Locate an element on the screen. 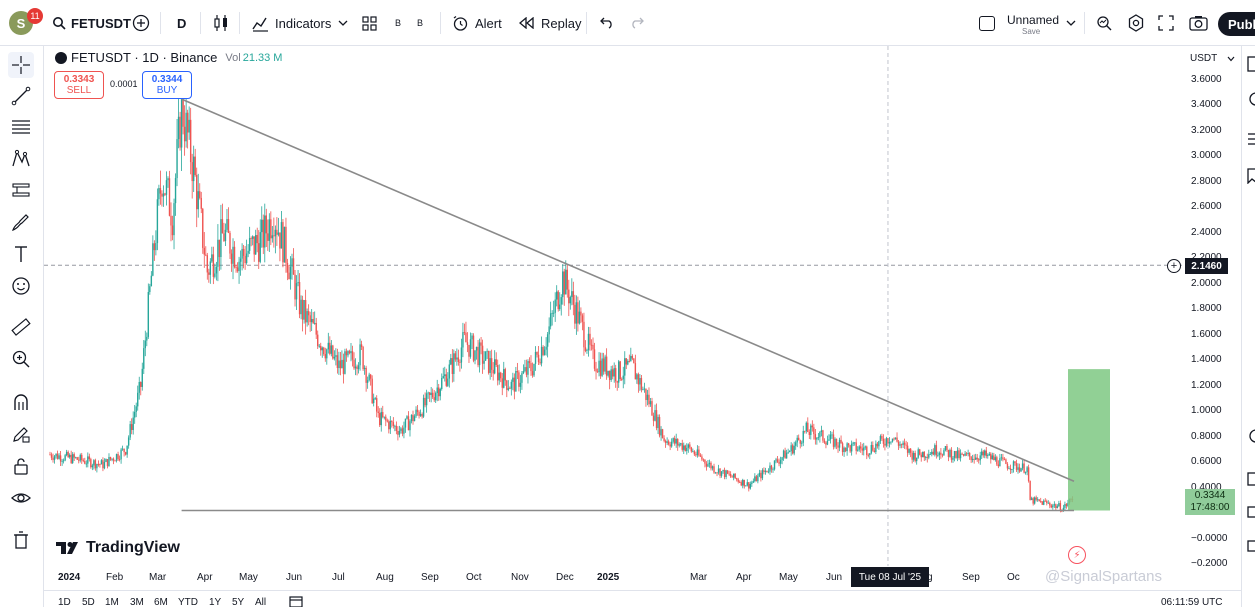 This screenshot has height=608, width=1255. redo-button is located at coordinates (638, 23).